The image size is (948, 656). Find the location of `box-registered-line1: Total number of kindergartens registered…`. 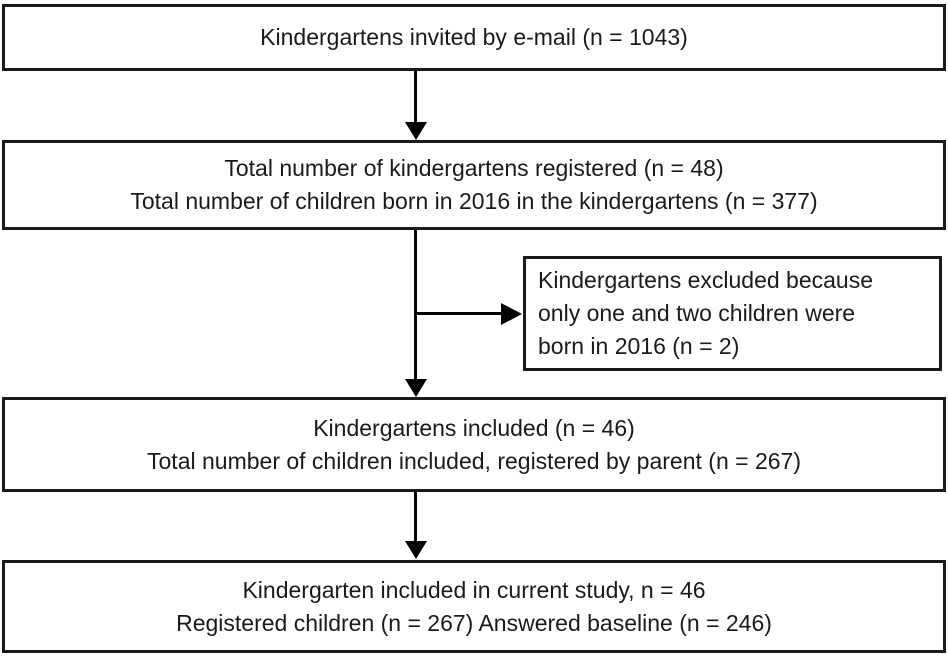

box-registered-line1: Total number of kindergartens registered… is located at coordinates (474, 168).